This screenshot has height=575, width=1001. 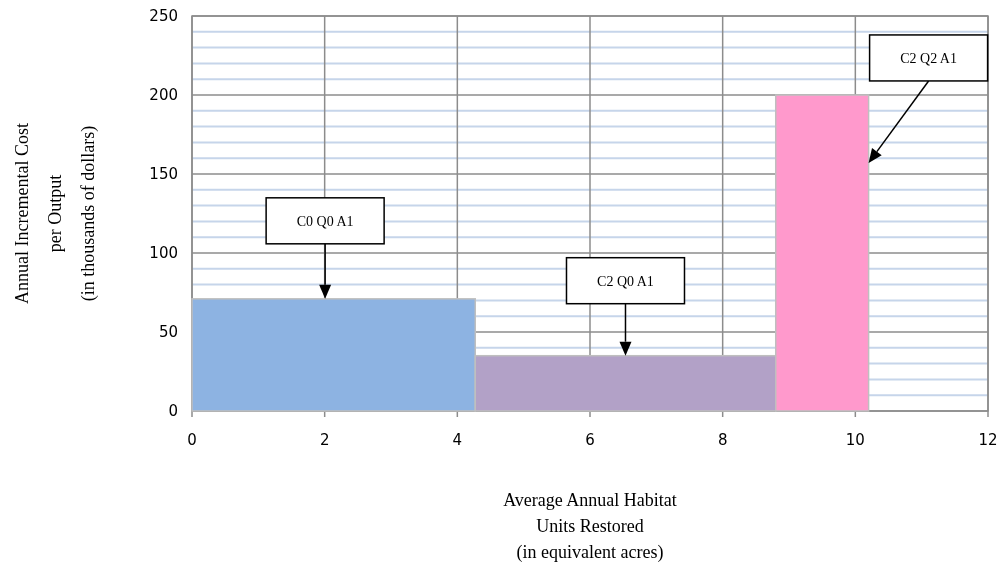 I want to click on y-tick-label: 0, so click(x=173, y=411).